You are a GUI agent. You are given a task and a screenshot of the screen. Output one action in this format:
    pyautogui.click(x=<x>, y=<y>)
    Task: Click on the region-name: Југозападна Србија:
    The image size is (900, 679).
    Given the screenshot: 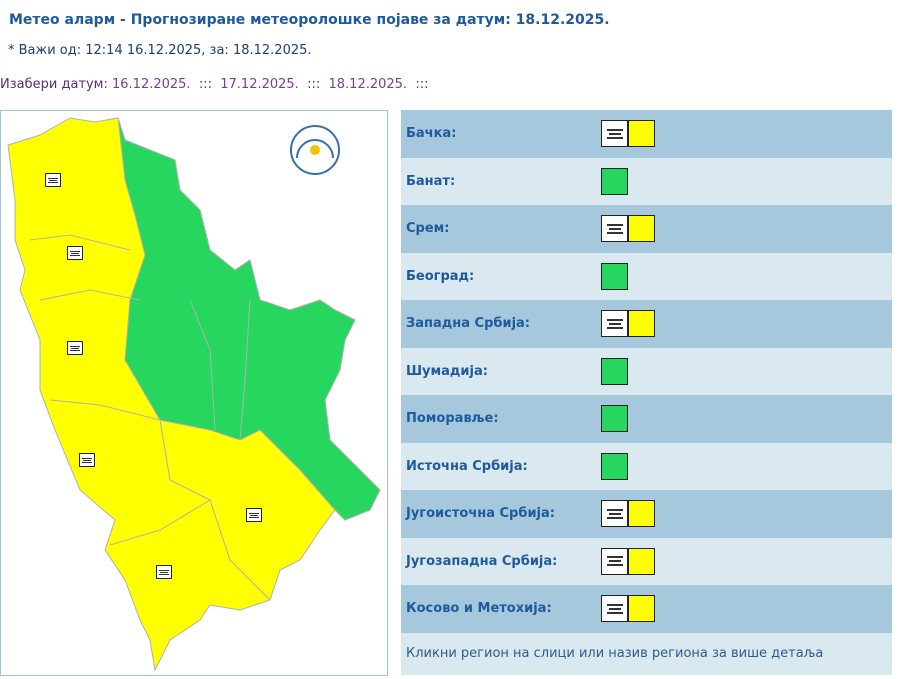 What is the action you would take?
    pyautogui.click(x=482, y=561)
    